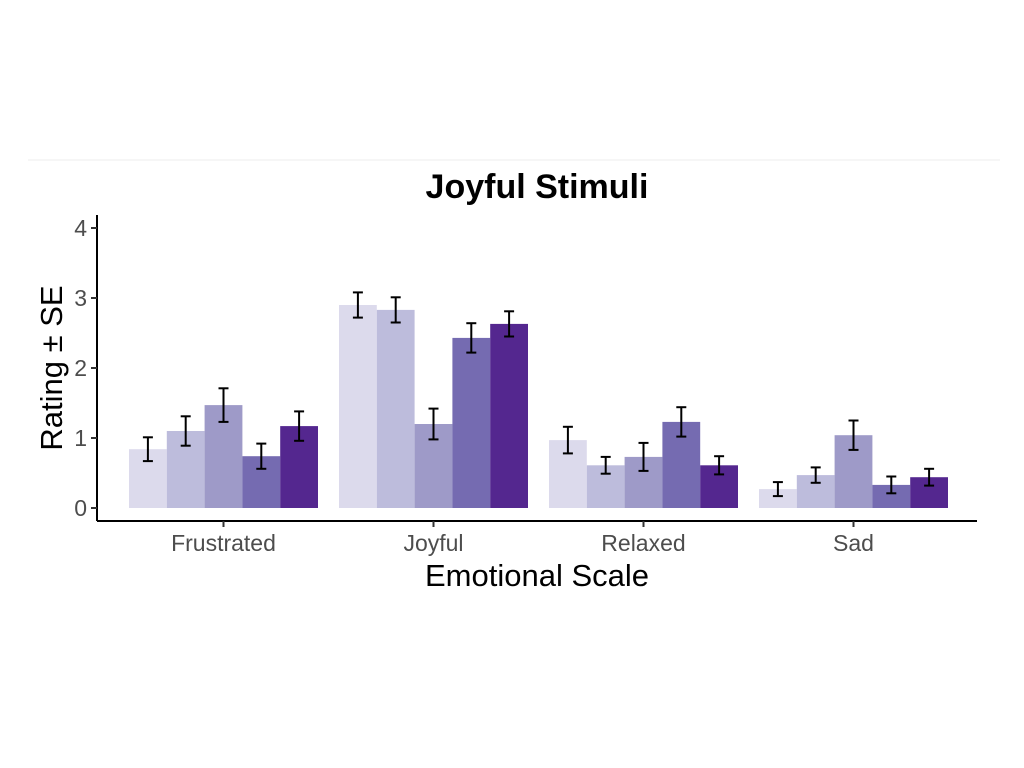 Image resolution: width=1024 pixels, height=768 pixels. Describe the element at coordinates (80, 298) in the screenshot. I see `y-tick-label: 3` at that location.